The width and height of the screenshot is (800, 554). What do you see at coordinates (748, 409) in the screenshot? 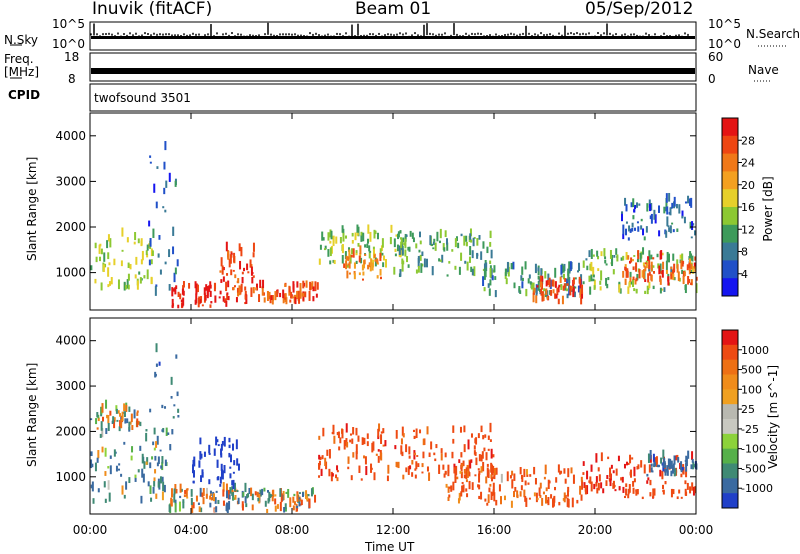
I see `colorbar-tick-label: 25` at bounding box center [748, 409].